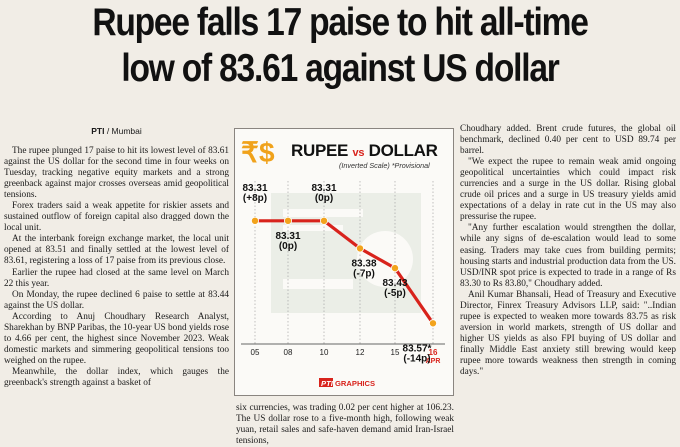 This screenshot has height=447, width=680. What do you see at coordinates (255, 198) in the screenshot?
I see `change-label: (+8p)` at bounding box center [255, 198].